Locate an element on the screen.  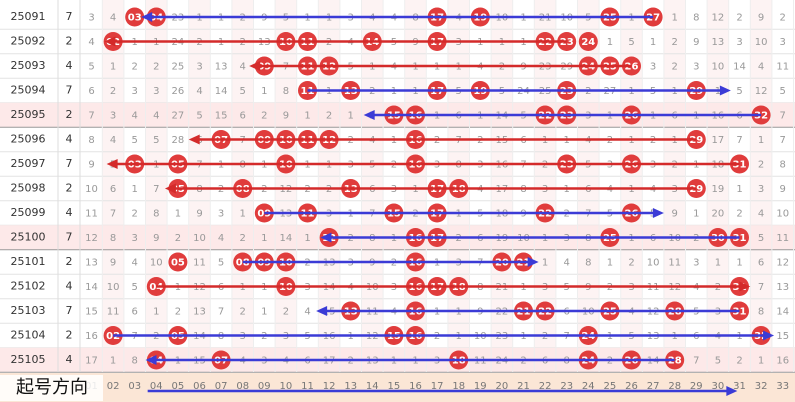
column-label: 17 is located at coordinates (437, 386).